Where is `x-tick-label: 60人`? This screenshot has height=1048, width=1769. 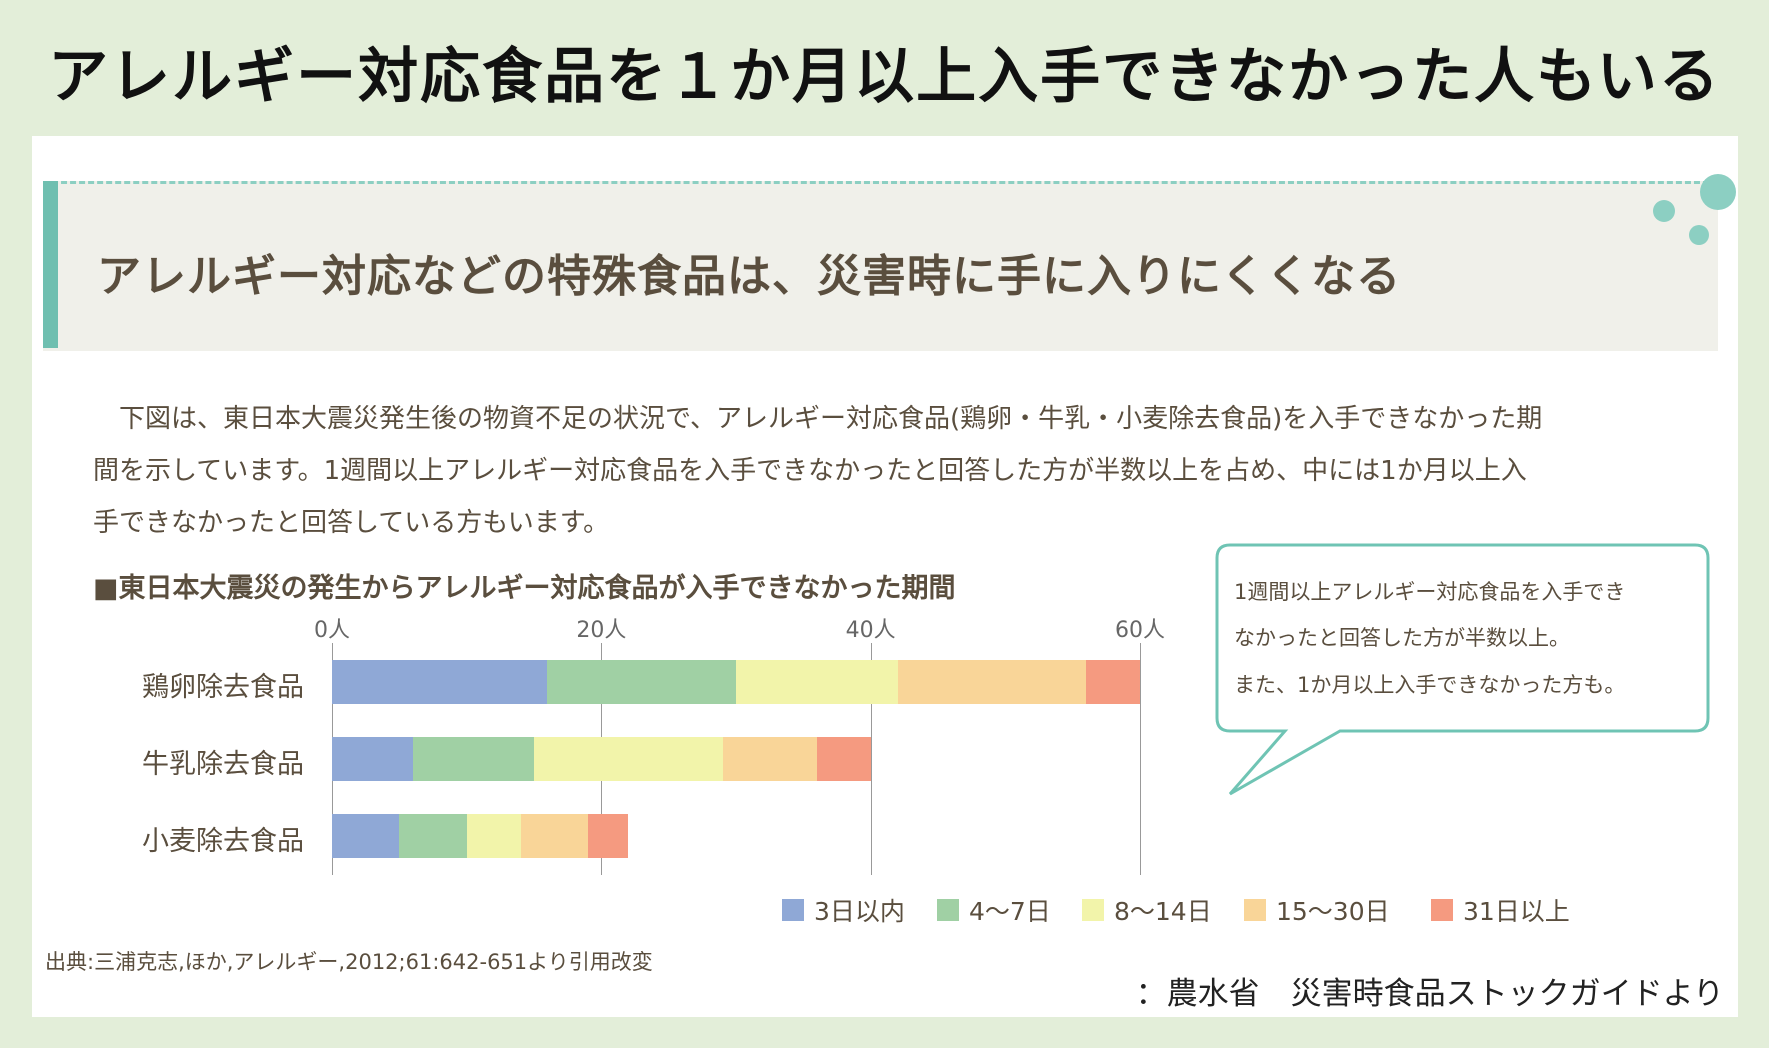
x-tick-label: 60人 is located at coordinates (1140, 630).